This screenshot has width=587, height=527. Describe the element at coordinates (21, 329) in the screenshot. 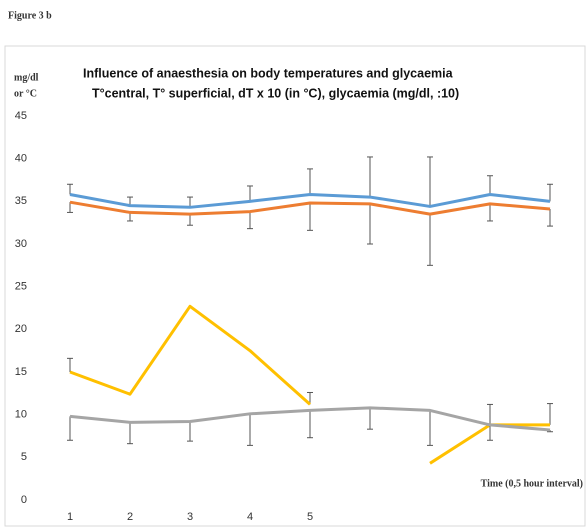

I see `y-tick-label: 20` at that location.